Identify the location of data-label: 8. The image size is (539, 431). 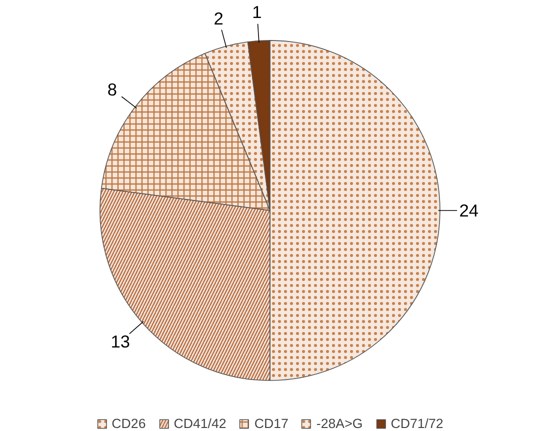
(112, 89).